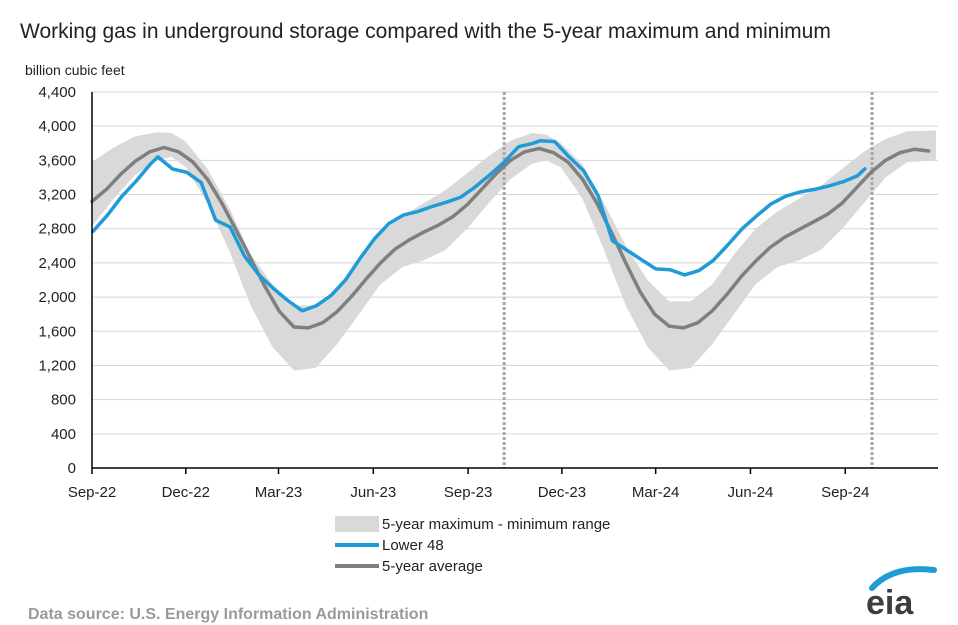 The image size is (958, 625). I want to click on eia-logo-swoosh, so click(903, 578).